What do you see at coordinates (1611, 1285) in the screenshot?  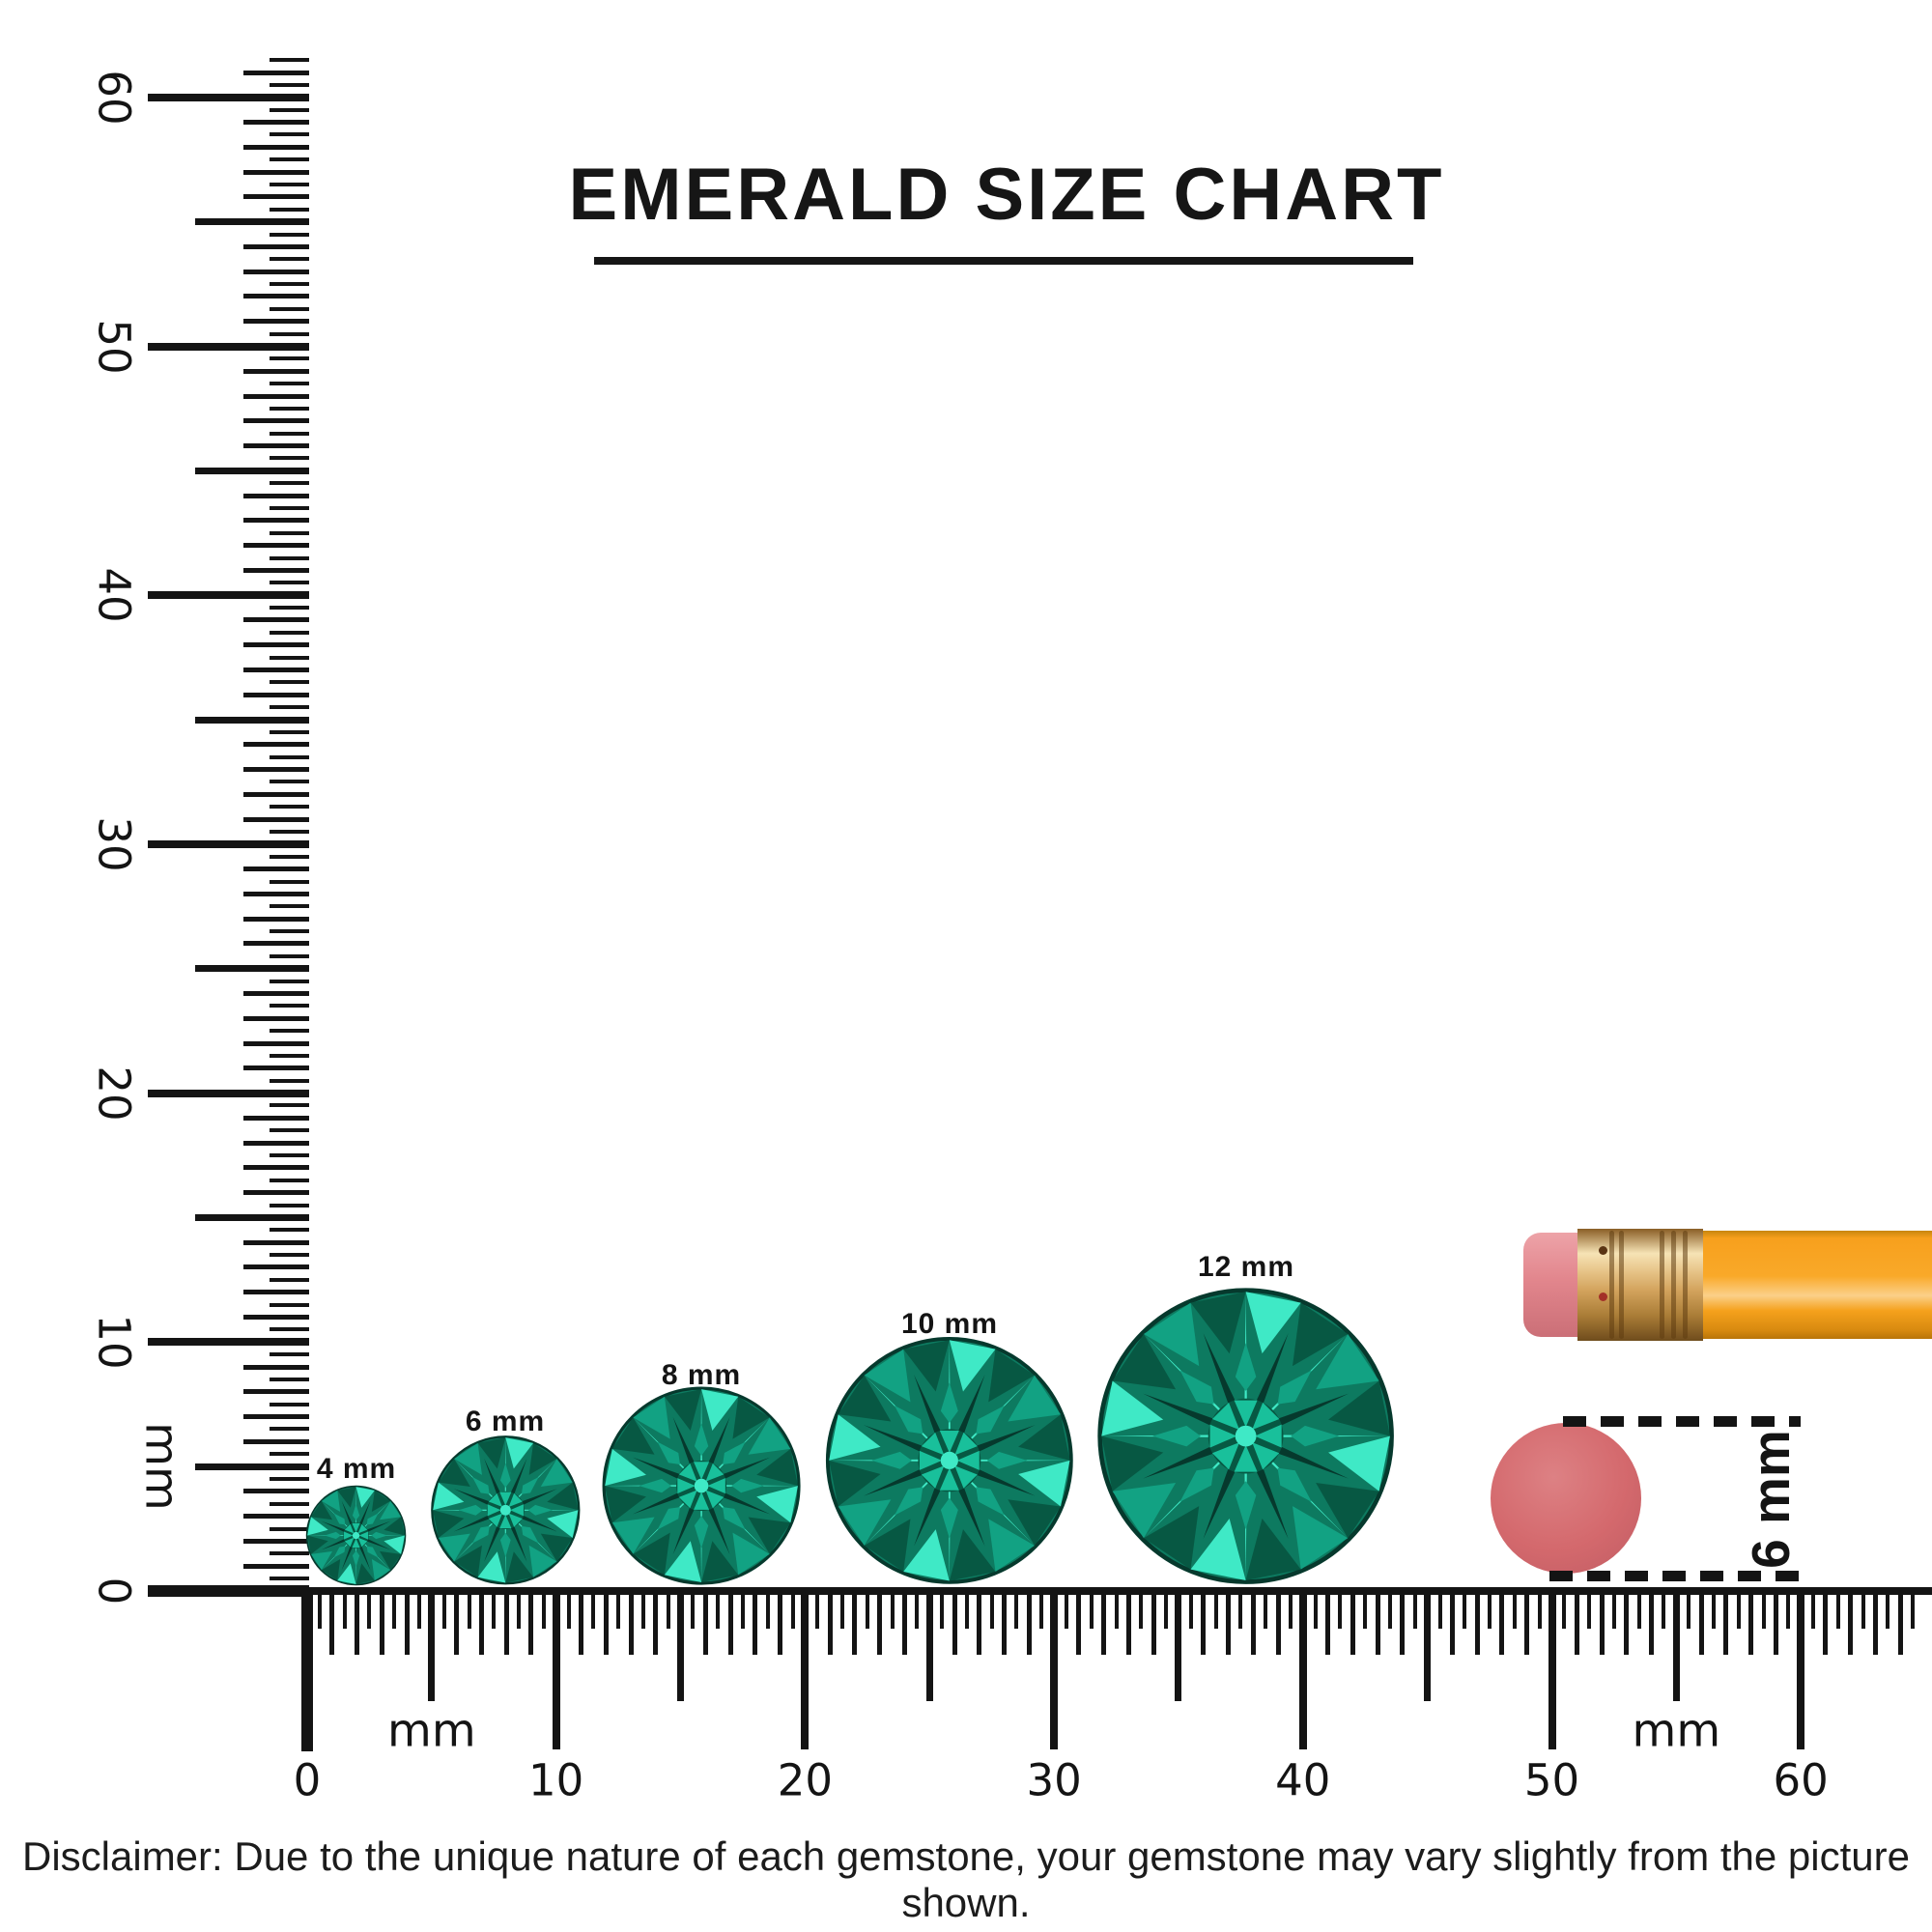 I see `ferrule-crimp` at bounding box center [1611, 1285].